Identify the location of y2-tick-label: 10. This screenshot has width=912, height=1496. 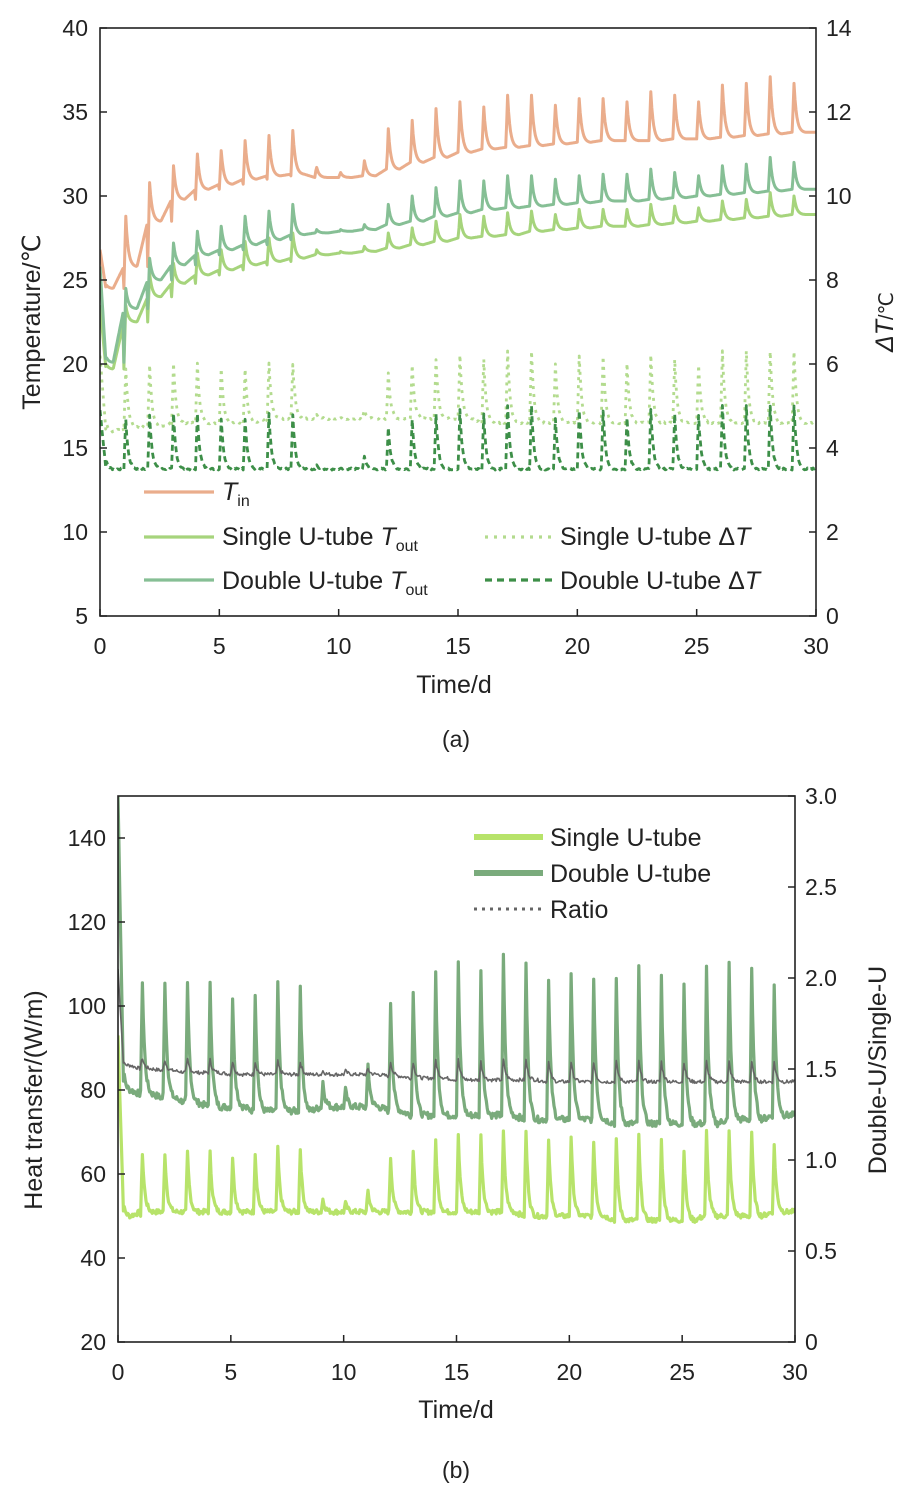
(839, 196).